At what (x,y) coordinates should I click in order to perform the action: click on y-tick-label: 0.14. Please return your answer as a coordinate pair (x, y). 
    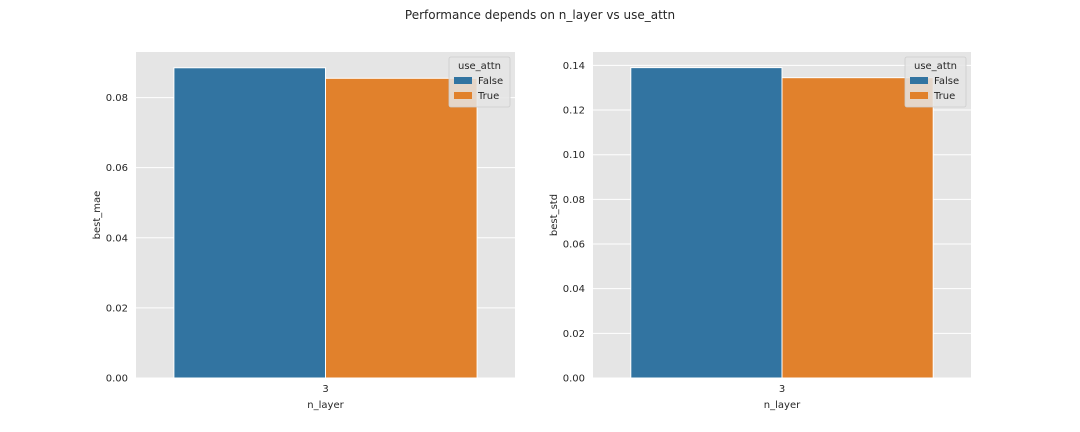
    Looking at the image, I should click on (574, 66).